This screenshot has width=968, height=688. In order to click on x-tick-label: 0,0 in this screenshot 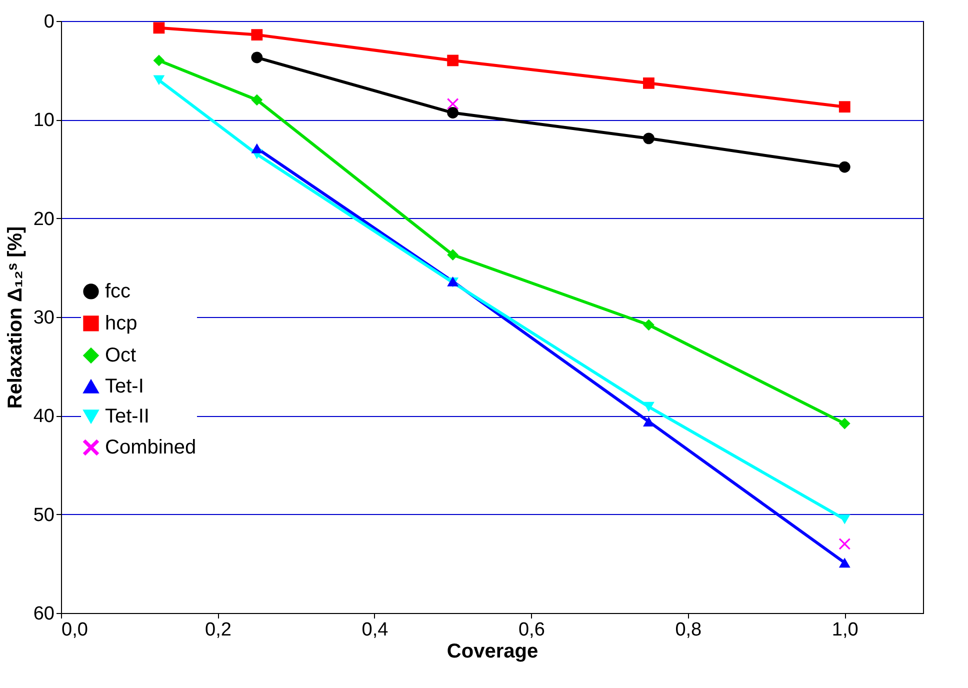, I will do `click(75, 630)`.